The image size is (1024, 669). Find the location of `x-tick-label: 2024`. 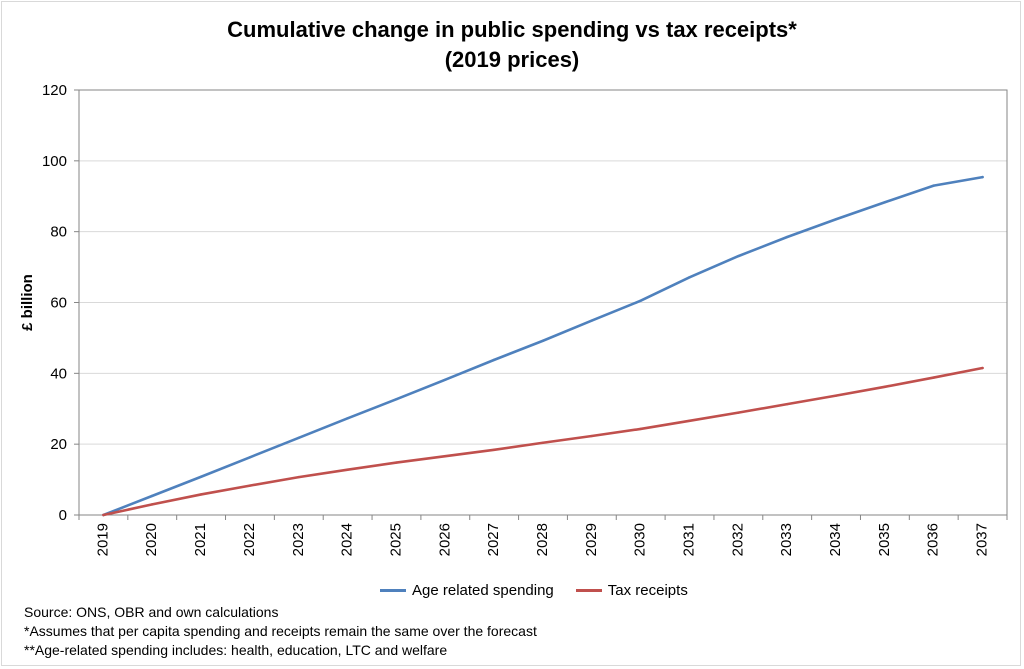

x-tick-label: 2024 is located at coordinates (347, 539).